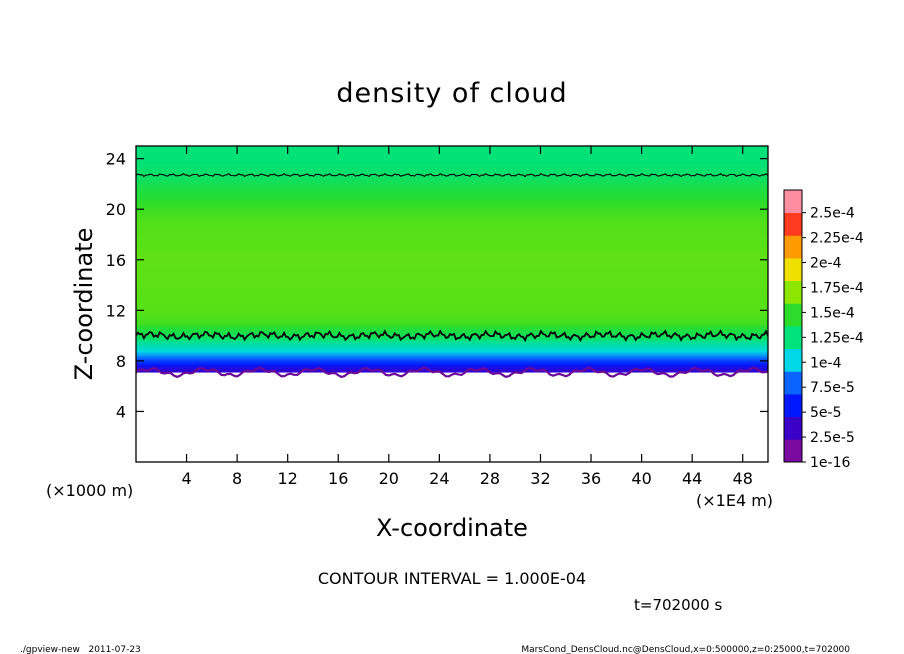 The image size is (904, 654). What do you see at coordinates (116, 209) in the screenshot?
I see `y-tick-label: 20` at bounding box center [116, 209].